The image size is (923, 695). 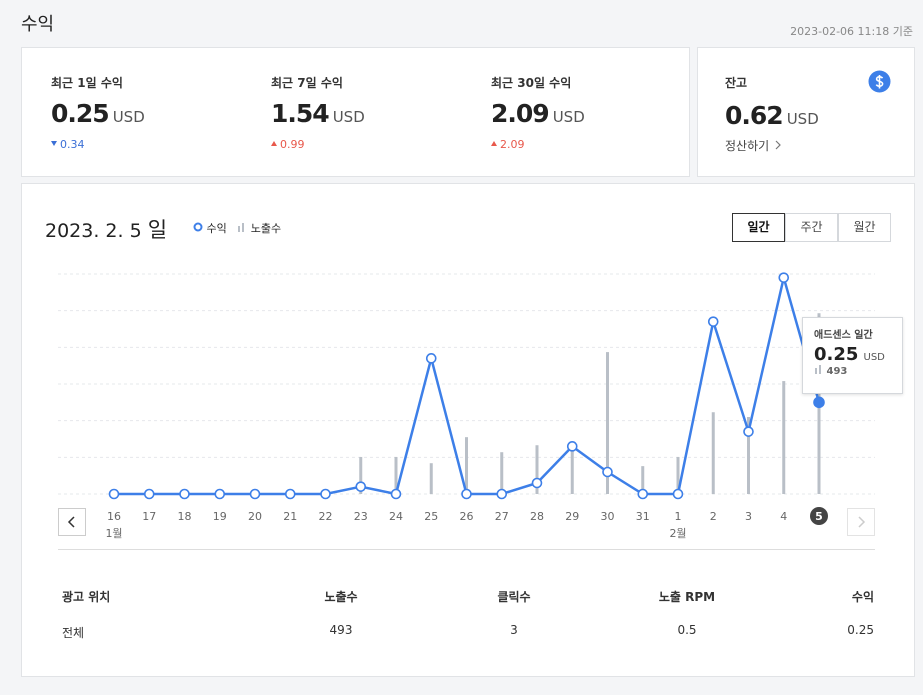 I want to click on x-tick-label: 28, so click(x=537, y=516).